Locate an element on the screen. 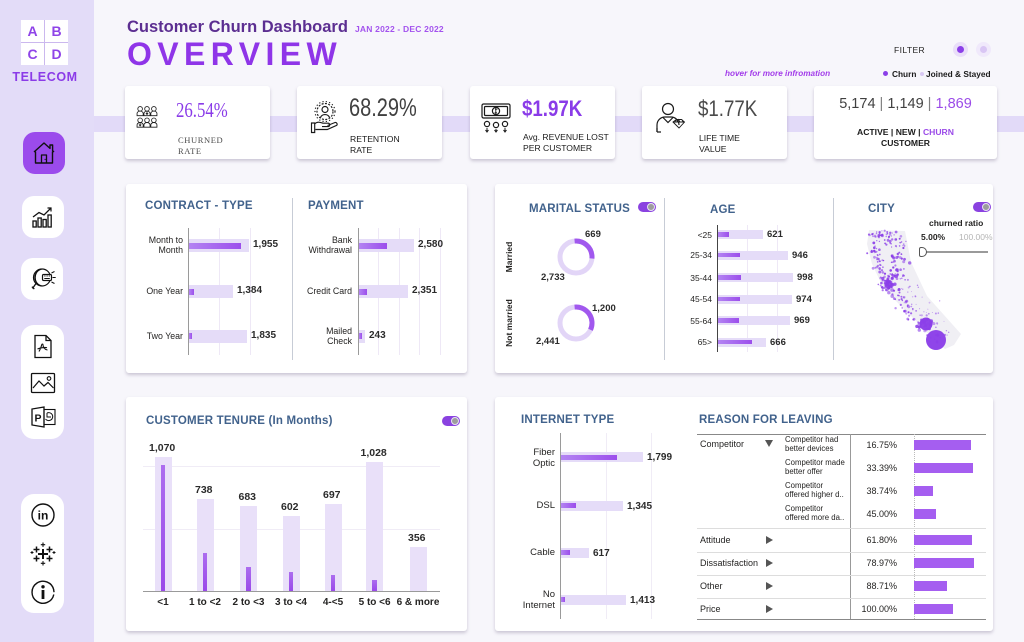  svg-text: in is located at coordinates (43, 515).